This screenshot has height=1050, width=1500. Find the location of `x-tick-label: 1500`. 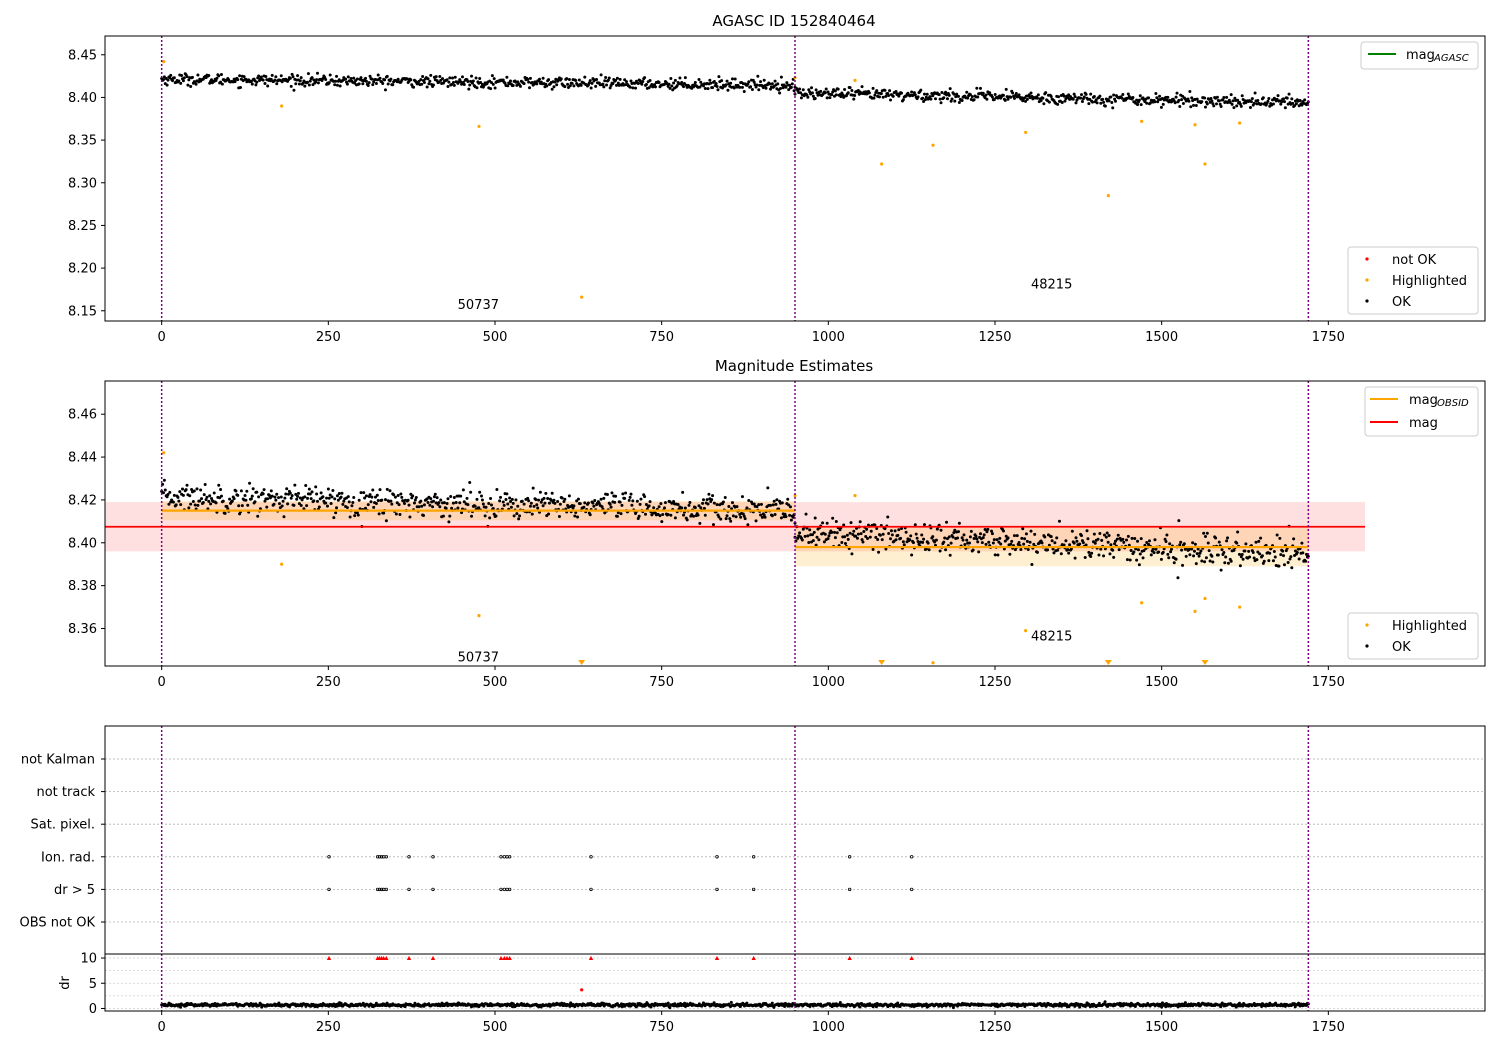

x-tick-label: 1500 is located at coordinates (1161, 1027).